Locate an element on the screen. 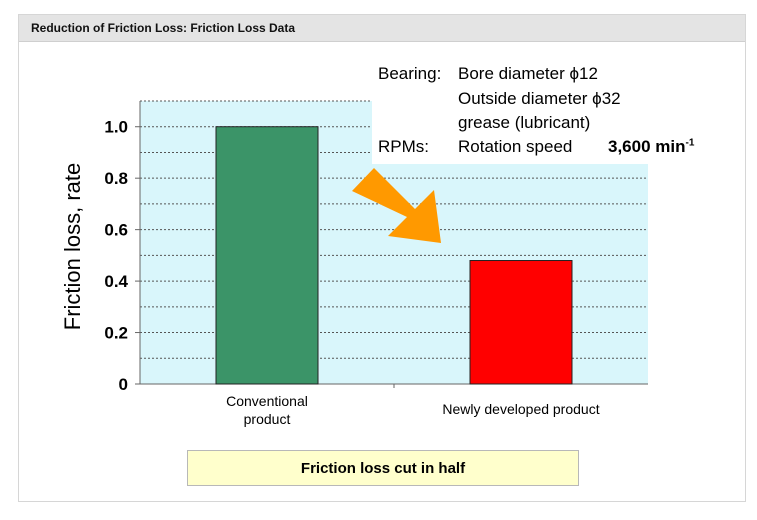 The width and height of the screenshot is (757, 520). summary-callout: Friction loss cut in half is located at coordinates (383, 468).